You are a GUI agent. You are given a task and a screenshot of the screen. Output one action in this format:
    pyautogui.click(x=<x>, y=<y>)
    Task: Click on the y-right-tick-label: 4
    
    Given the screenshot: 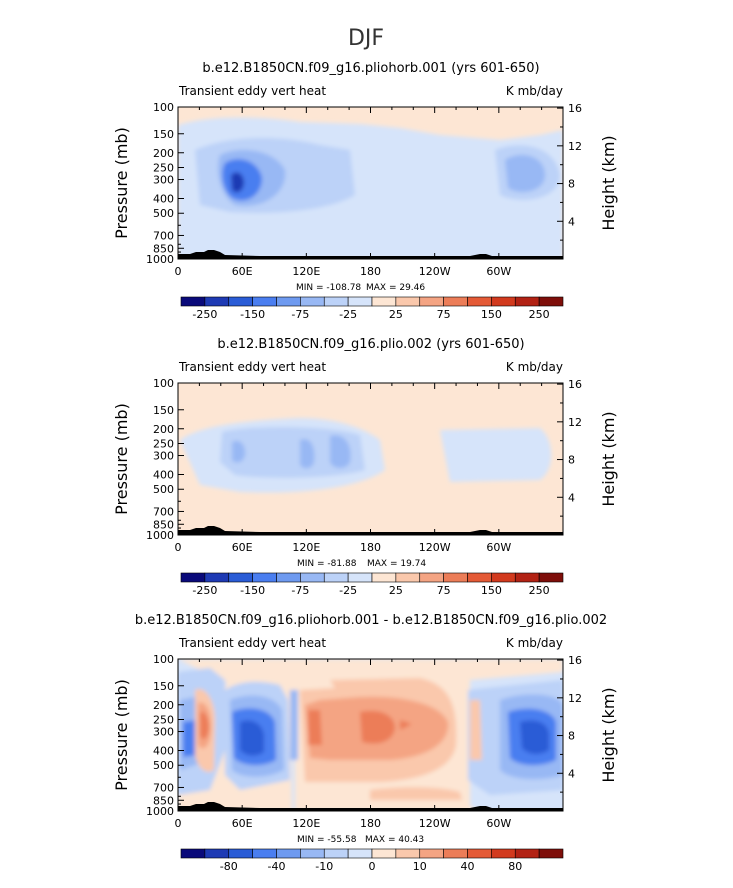 What is the action you would take?
    pyautogui.click(x=571, y=221)
    